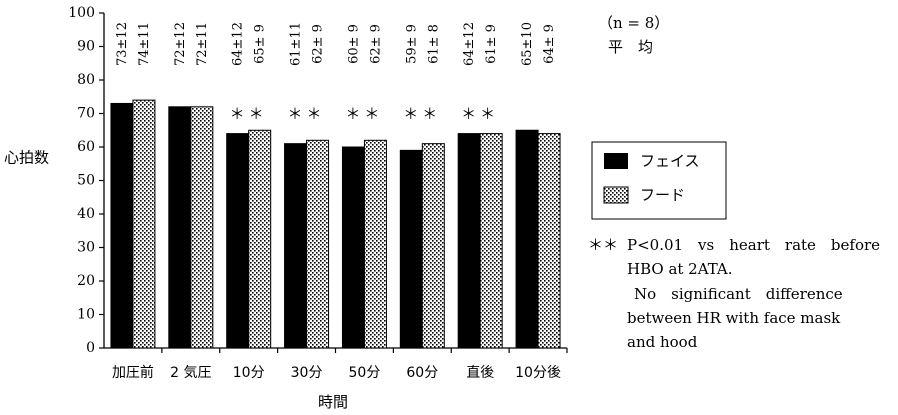  What do you see at coordinates (180, 44) in the screenshot?
I see `data-label: 72±12` at bounding box center [180, 44].